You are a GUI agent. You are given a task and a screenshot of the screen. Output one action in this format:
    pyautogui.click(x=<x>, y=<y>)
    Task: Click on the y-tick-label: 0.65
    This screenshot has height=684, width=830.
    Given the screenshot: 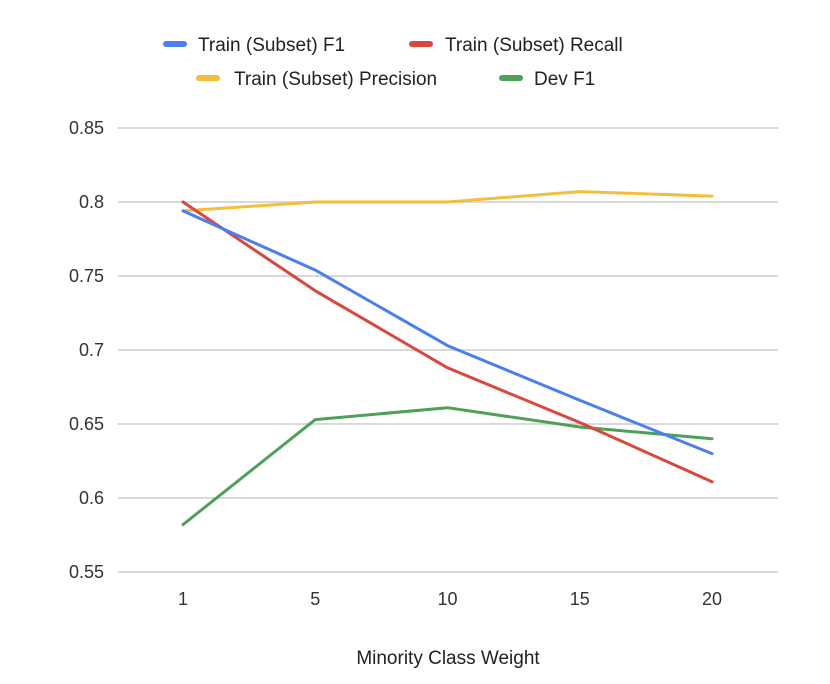 What is the action you would take?
    pyautogui.click(x=86, y=424)
    